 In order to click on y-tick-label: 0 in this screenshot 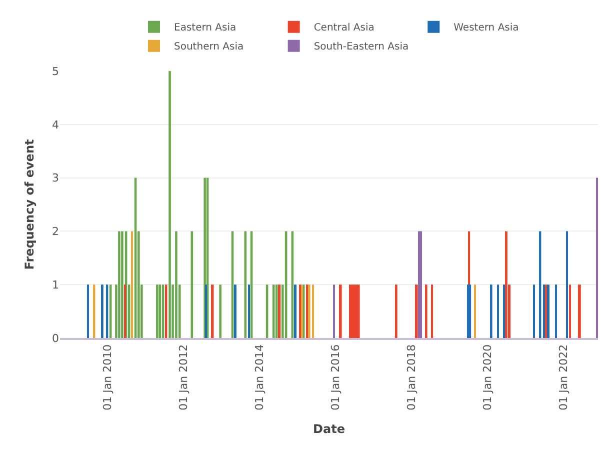, I will do `click(55, 338)`.